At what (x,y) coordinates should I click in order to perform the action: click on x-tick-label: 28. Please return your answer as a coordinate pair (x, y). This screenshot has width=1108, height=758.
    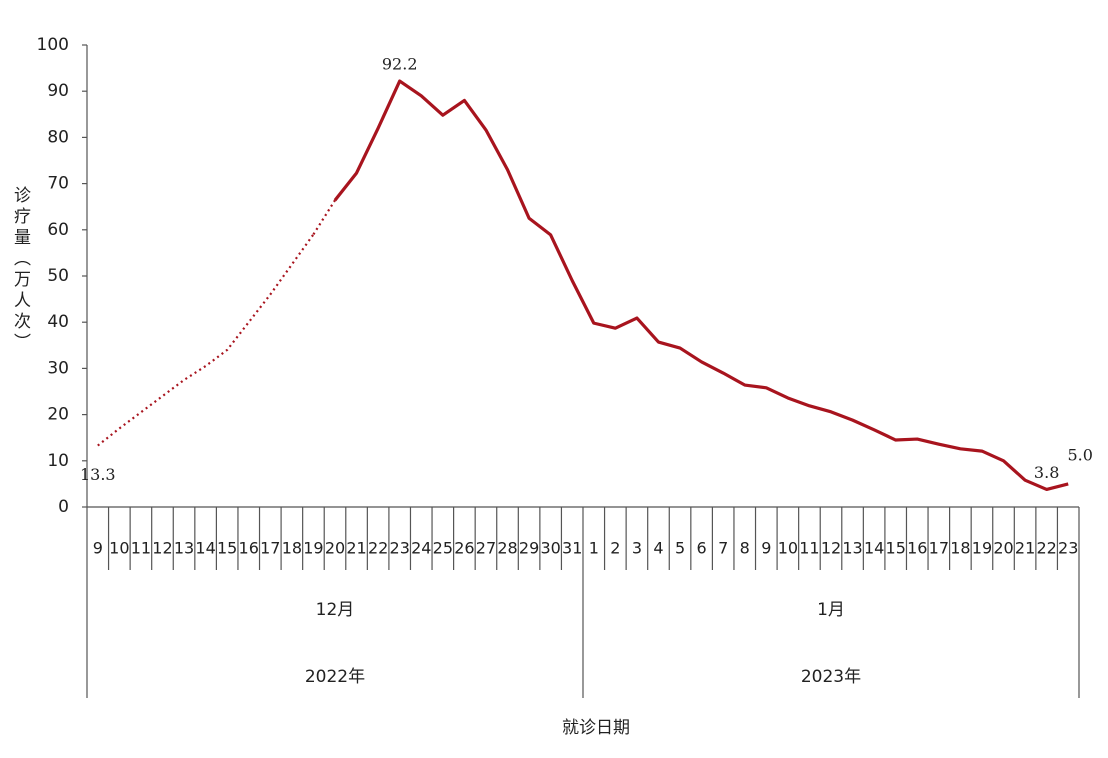
    Looking at the image, I should click on (507, 548).